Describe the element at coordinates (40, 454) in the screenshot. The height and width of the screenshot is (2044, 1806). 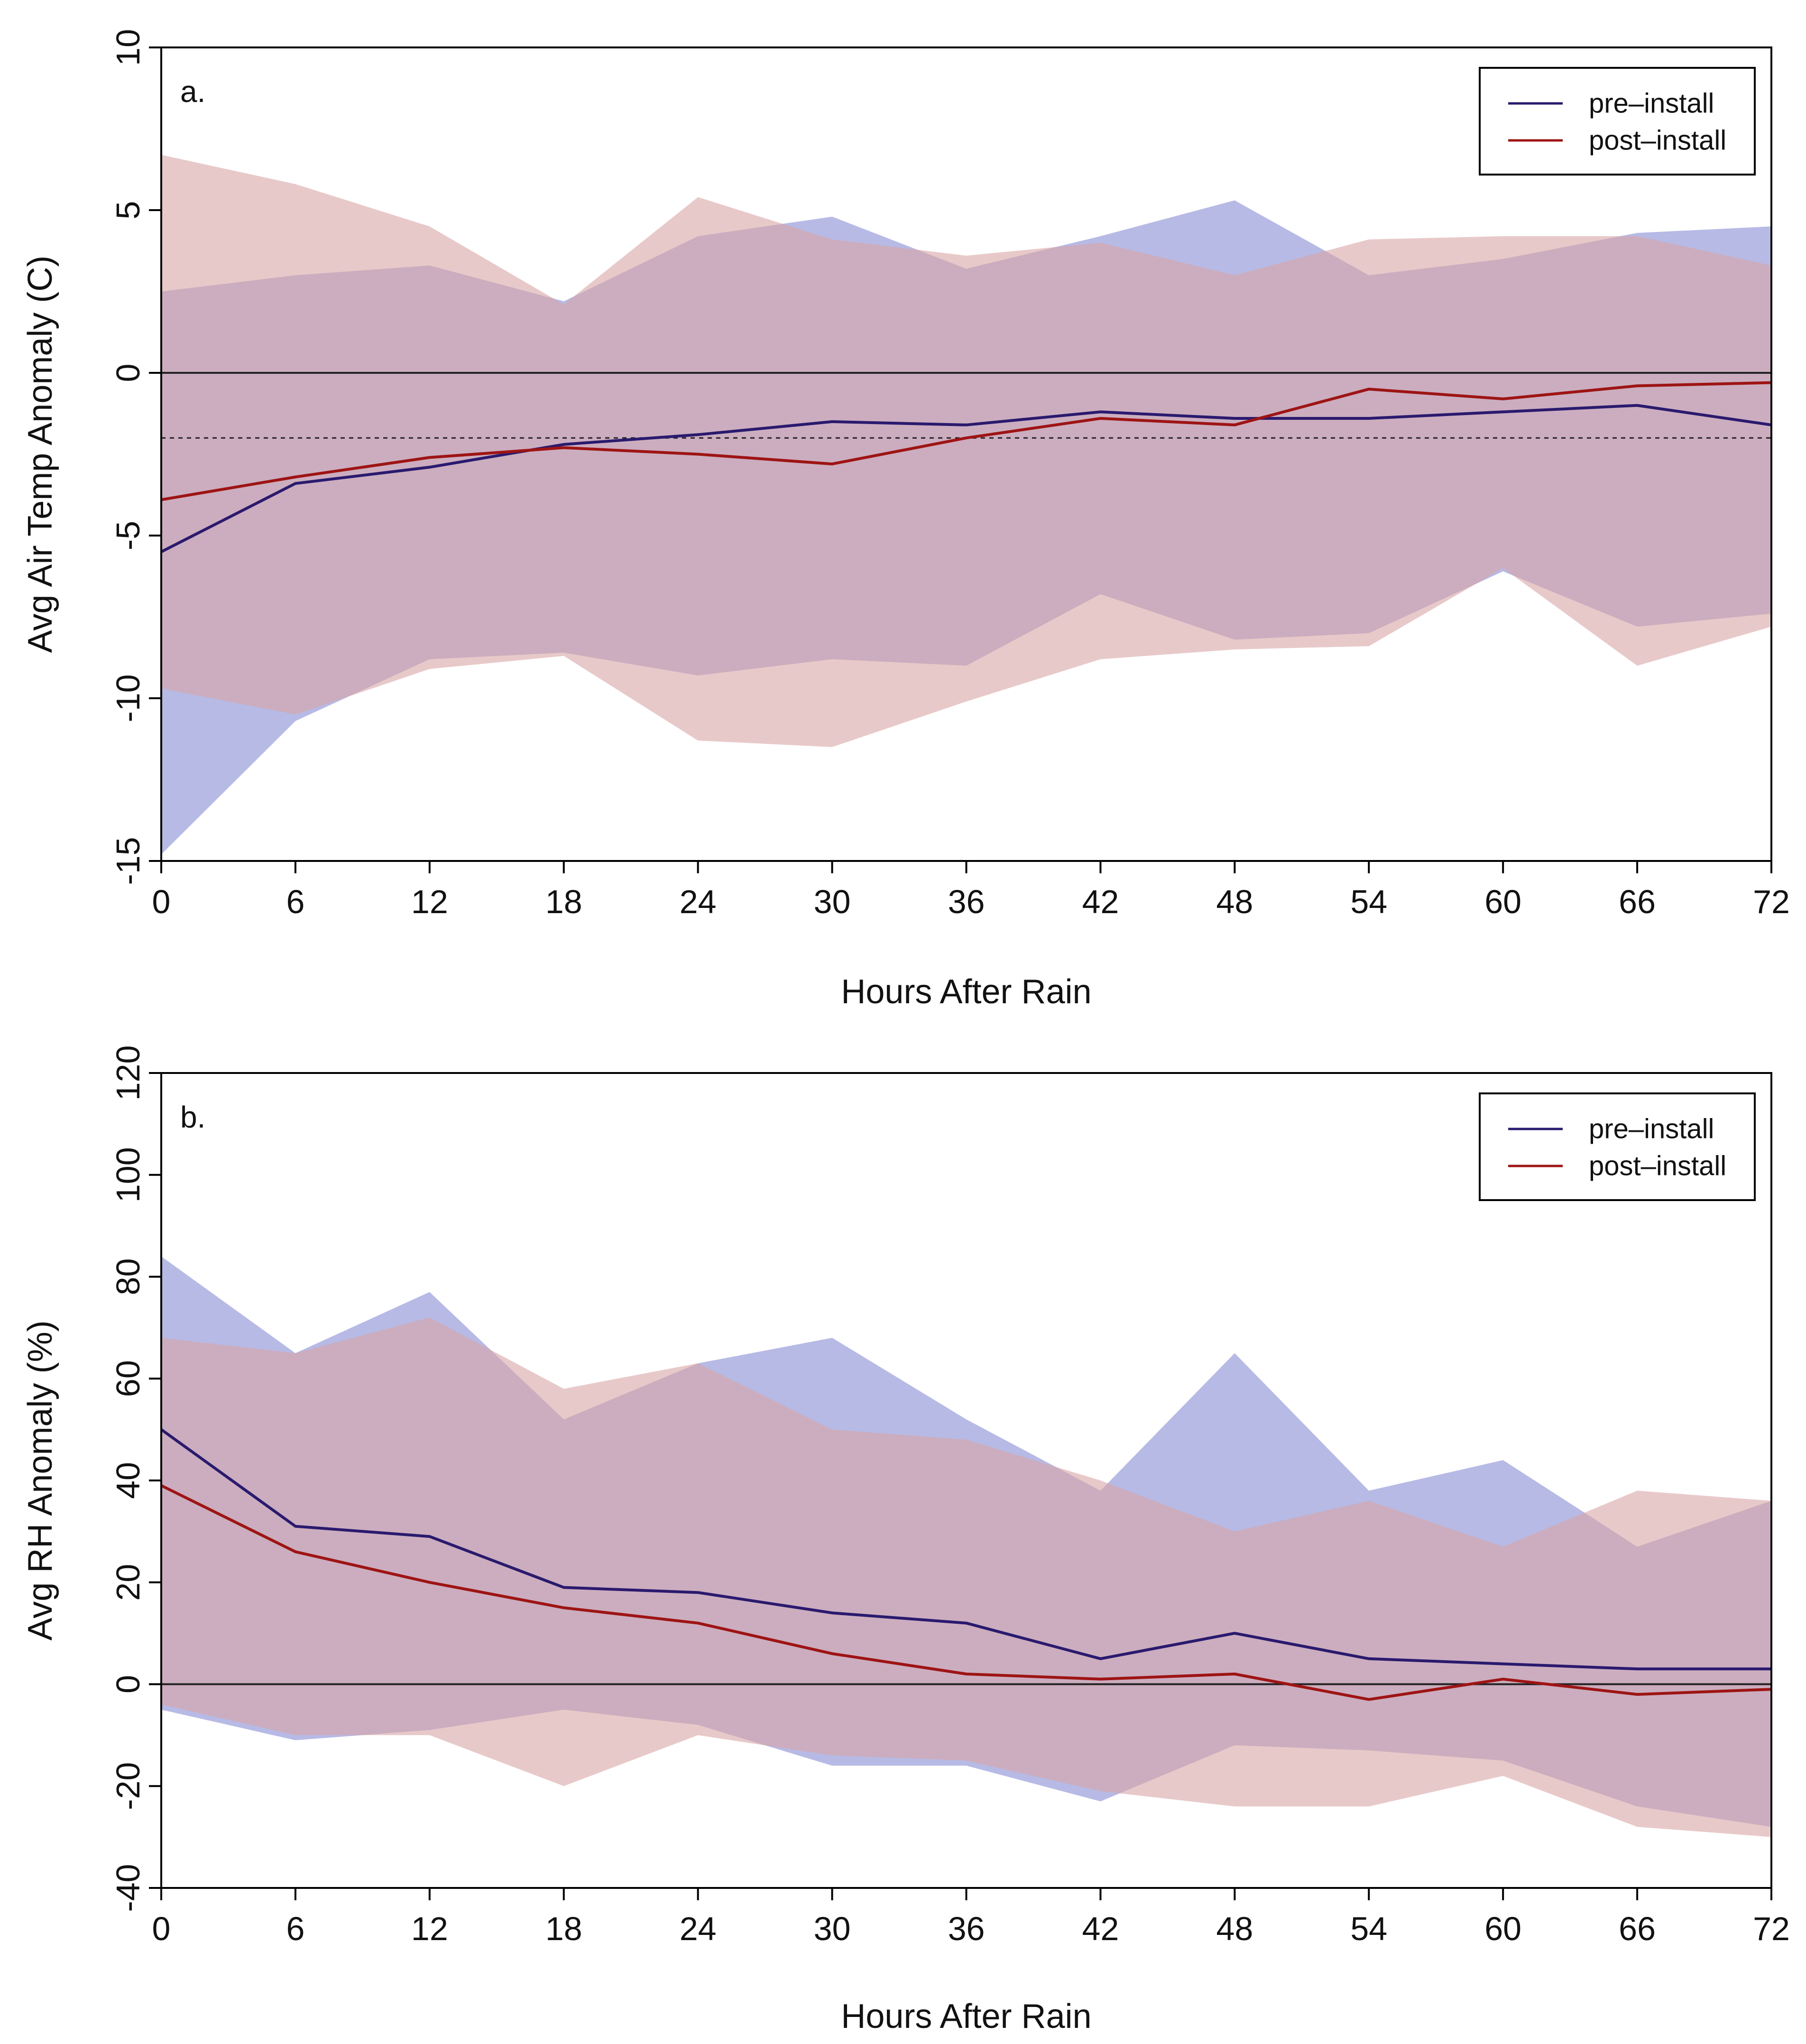
I see `panel-a-y-axis-label: Avg Air Temp Anomaly (C)` at that location.